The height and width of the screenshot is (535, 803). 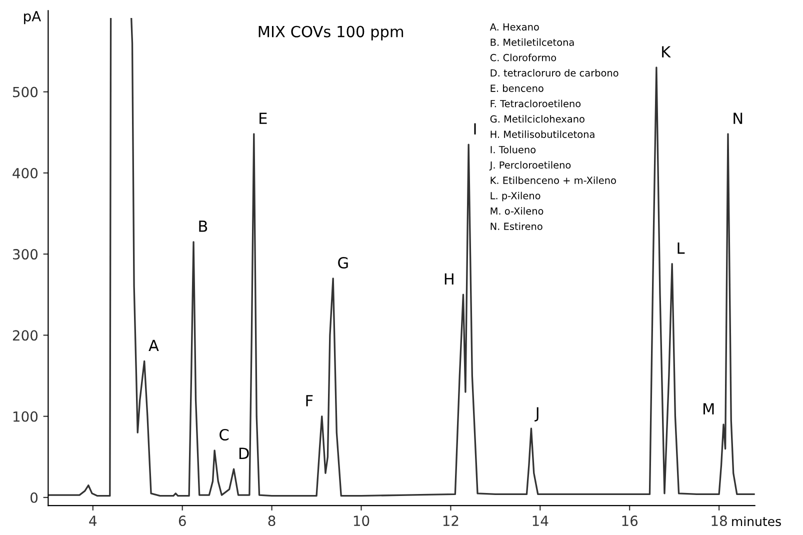 What do you see at coordinates (203, 226) in the screenshot?
I see `annotation: B` at bounding box center [203, 226].